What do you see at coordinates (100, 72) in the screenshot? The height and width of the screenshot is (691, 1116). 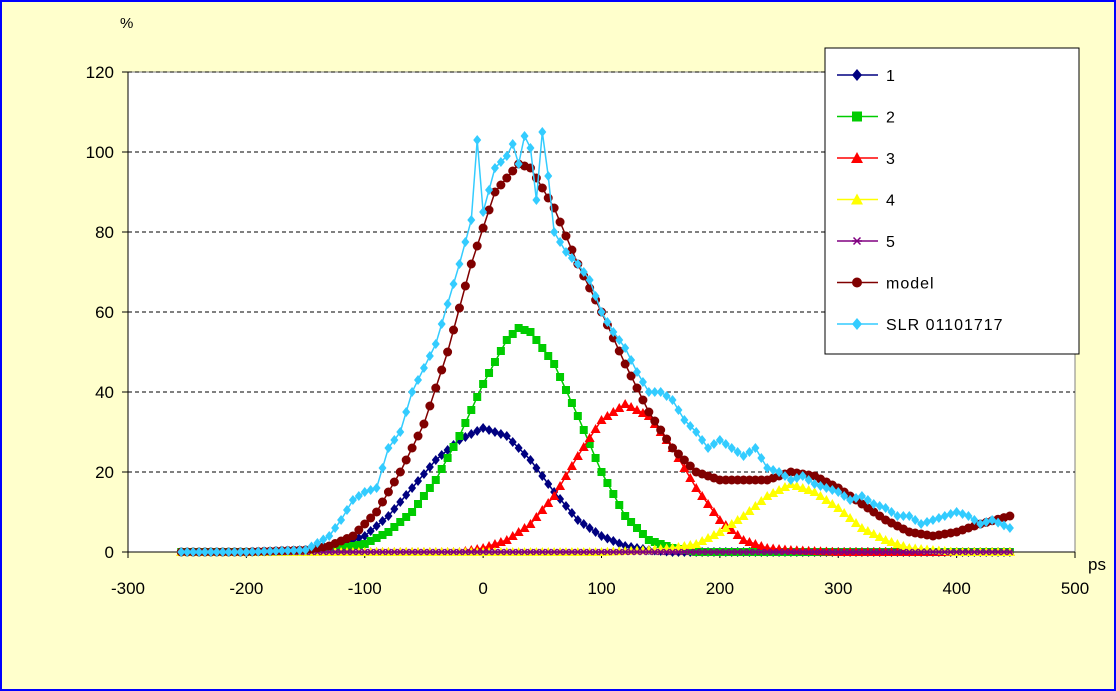 I see `y-tick-label: 120` at bounding box center [100, 72].